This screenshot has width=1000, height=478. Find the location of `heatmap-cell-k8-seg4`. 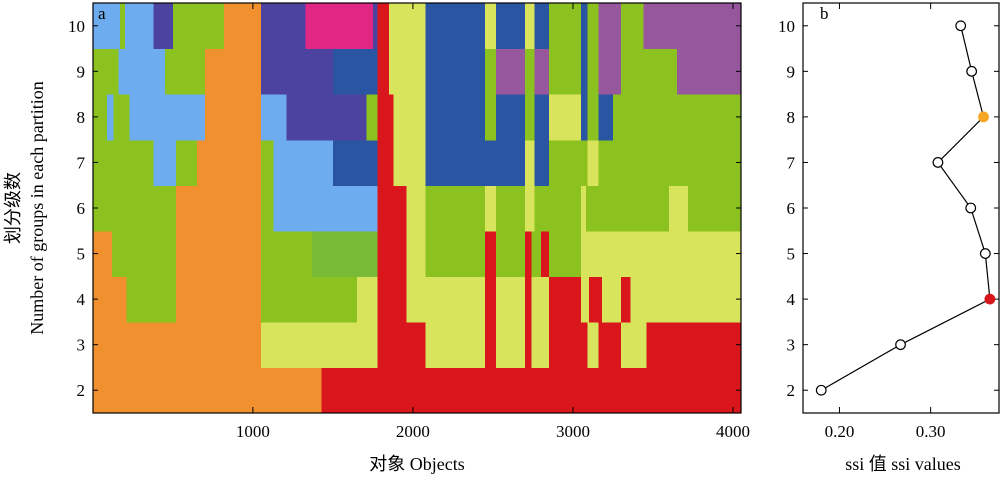

heatmap-cell-k8-seg4 is located at coordinates (212, 117).